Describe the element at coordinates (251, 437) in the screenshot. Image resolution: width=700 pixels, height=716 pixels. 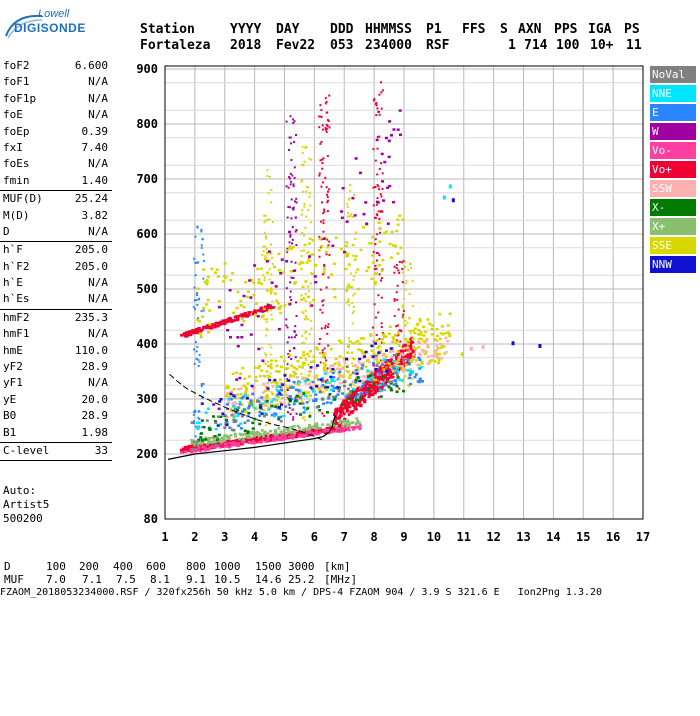
I see `profile-solid-line` at that location.